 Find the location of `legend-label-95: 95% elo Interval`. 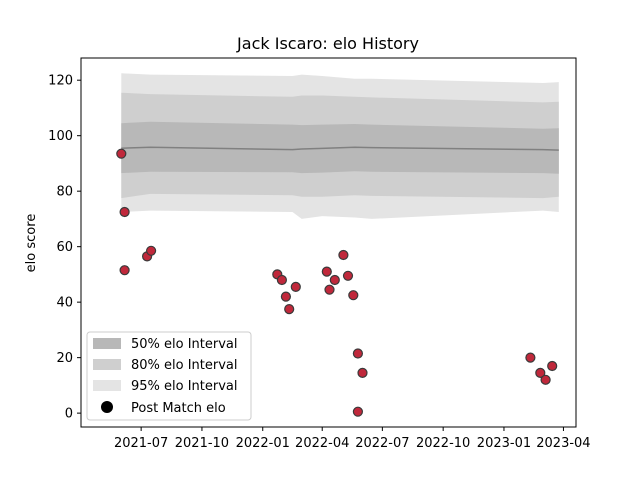

legend-label-95: 95% elo Interval is located at coordinates (184, 386).